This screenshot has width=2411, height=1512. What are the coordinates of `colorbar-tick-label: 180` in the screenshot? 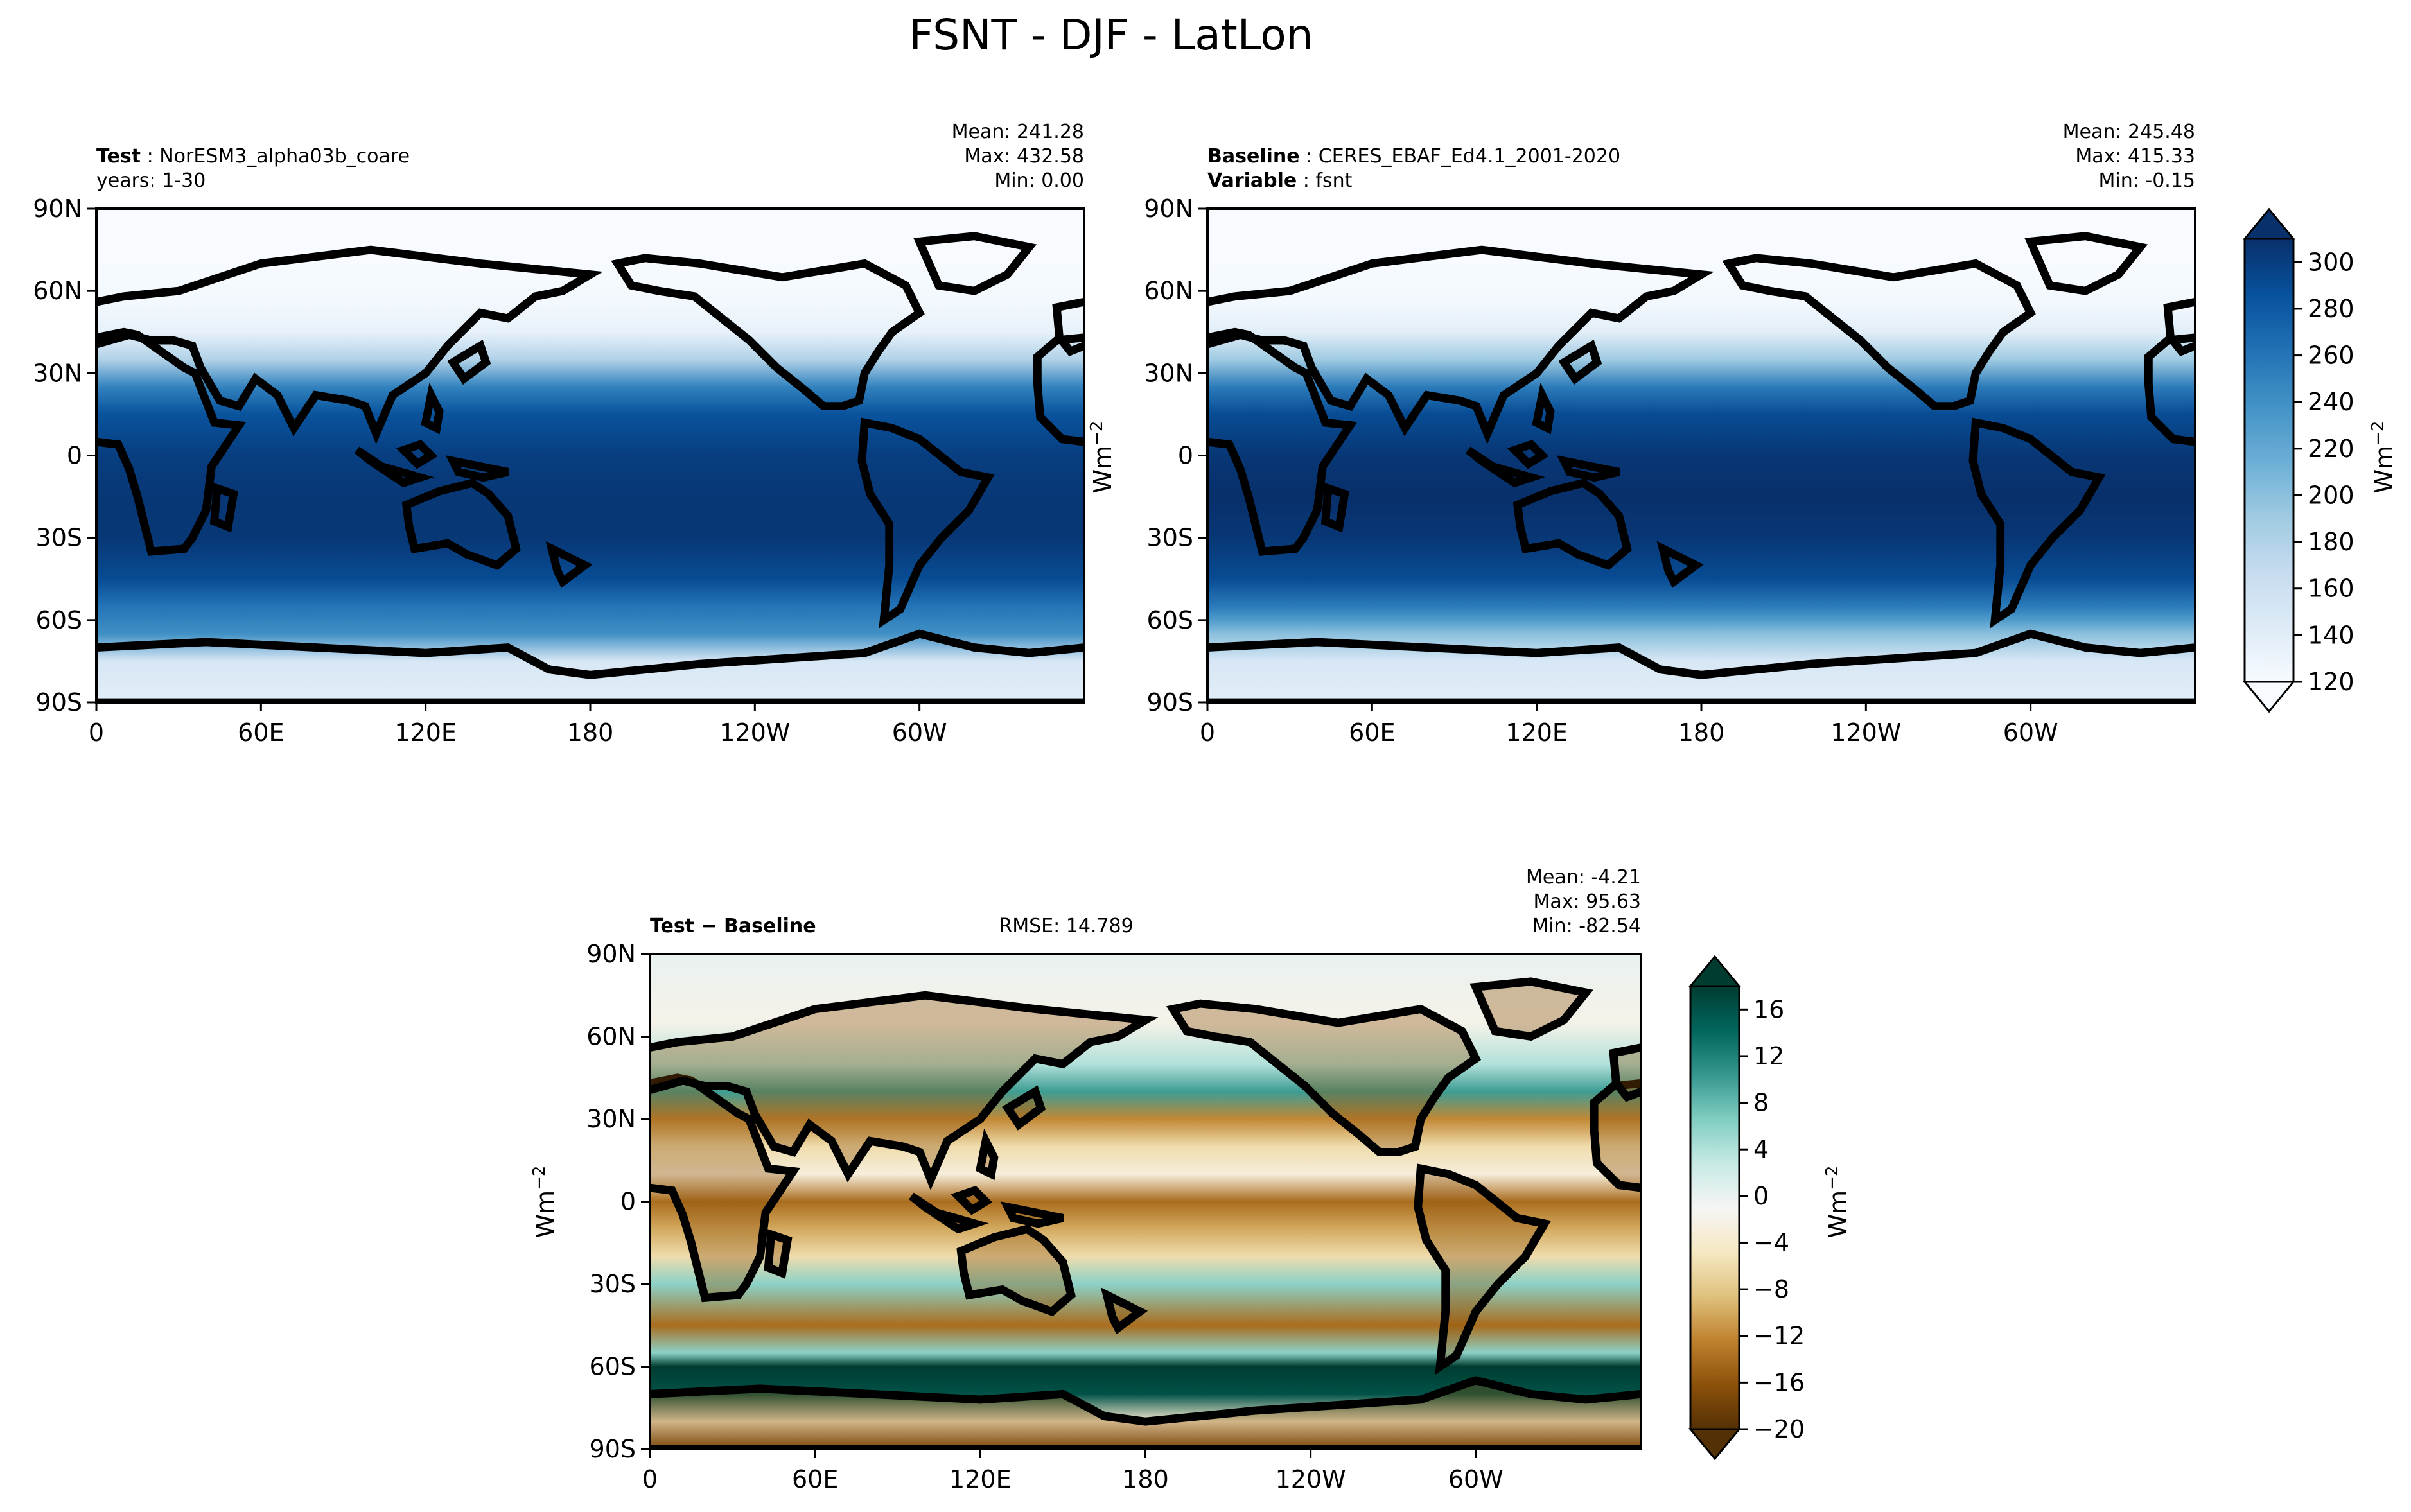 It's located at (2331, 542).